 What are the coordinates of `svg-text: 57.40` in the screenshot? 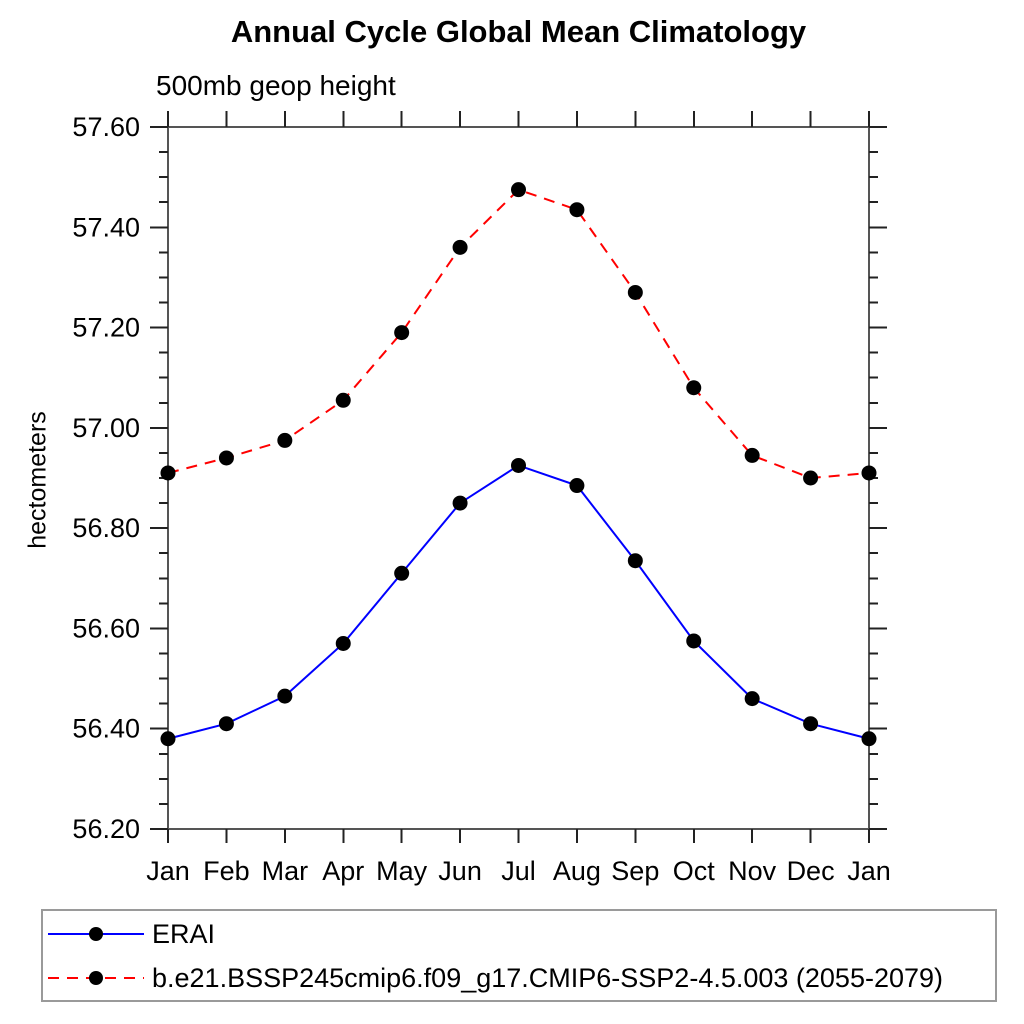 It's located at (106, 227).